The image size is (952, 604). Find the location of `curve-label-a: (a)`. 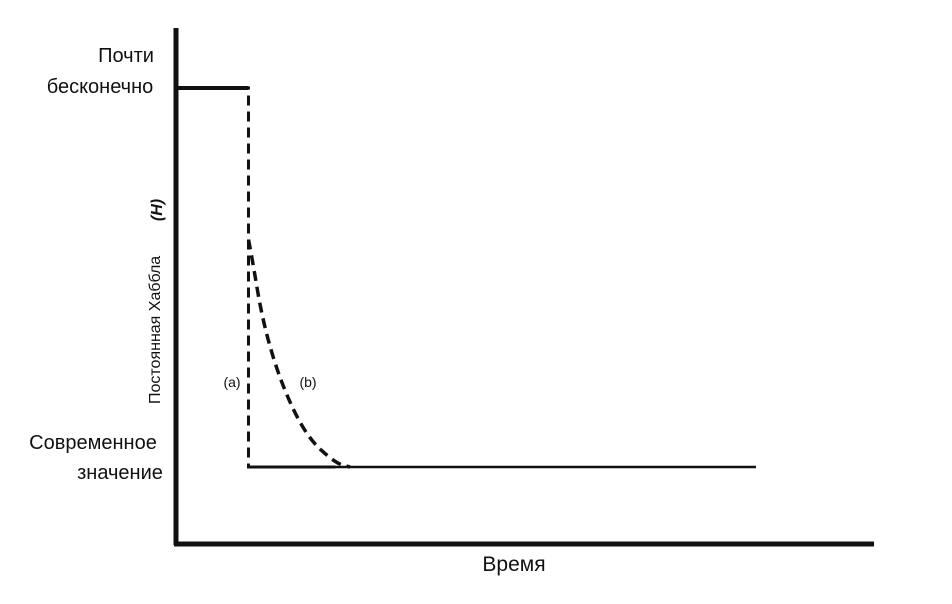

curve-label-a: (a) is located at coordinates (231, 382).